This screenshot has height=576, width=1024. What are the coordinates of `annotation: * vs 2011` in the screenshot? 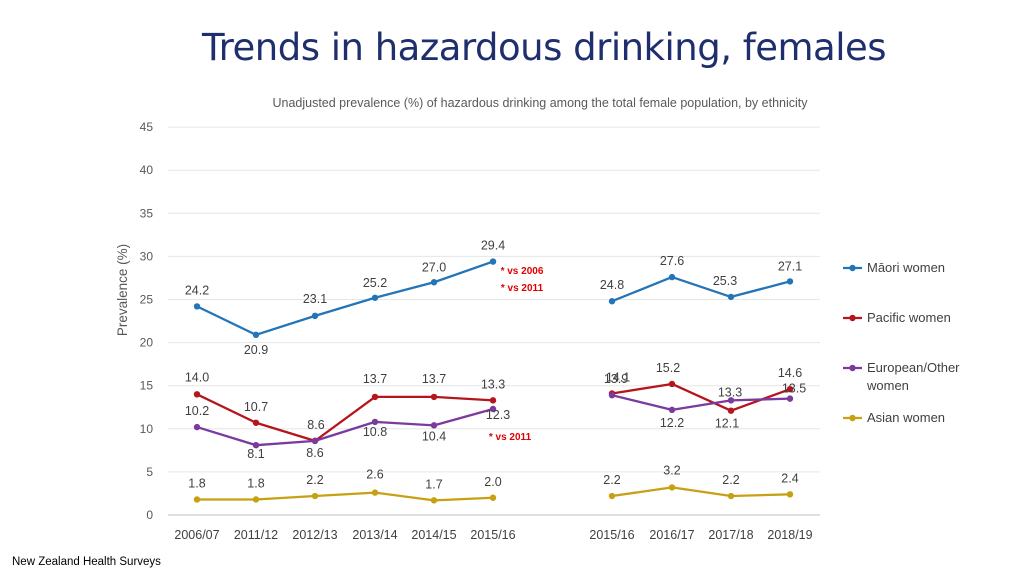 It's located at (510, 437).